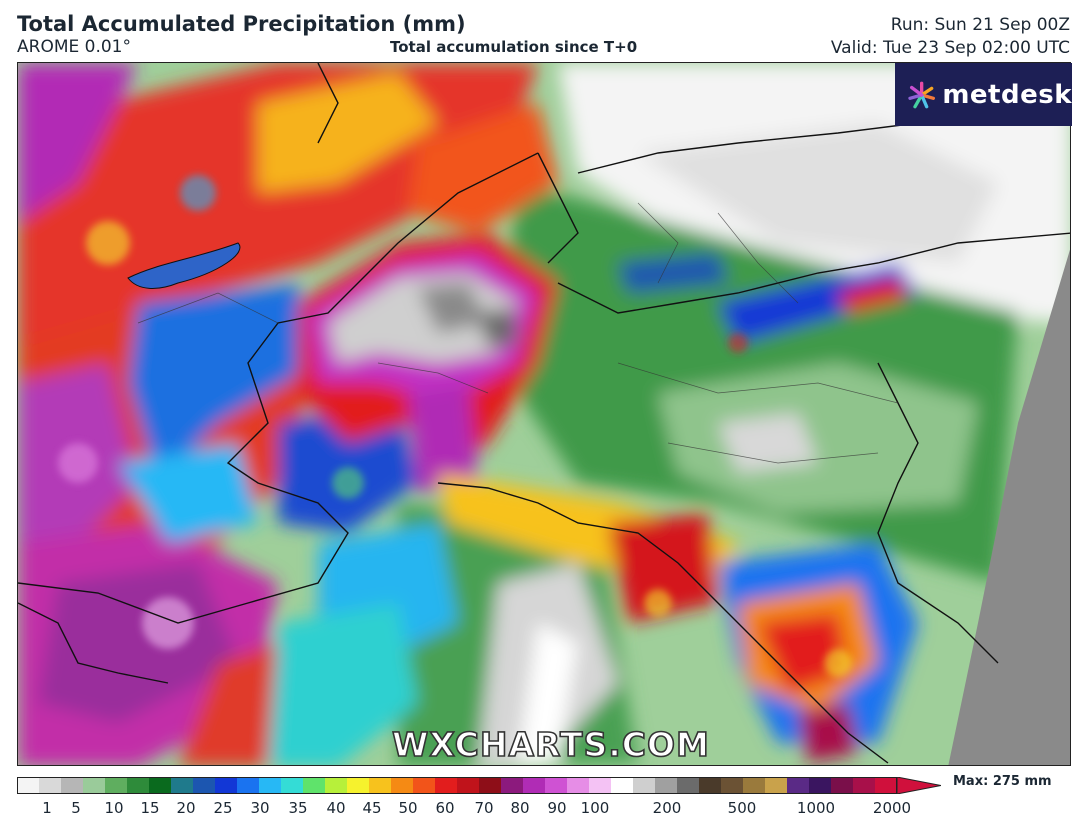 This screenshot has width=1088, height=835. I want to click on chart-title: Total Accumulated Precipitation (mm), so click(241, 24).